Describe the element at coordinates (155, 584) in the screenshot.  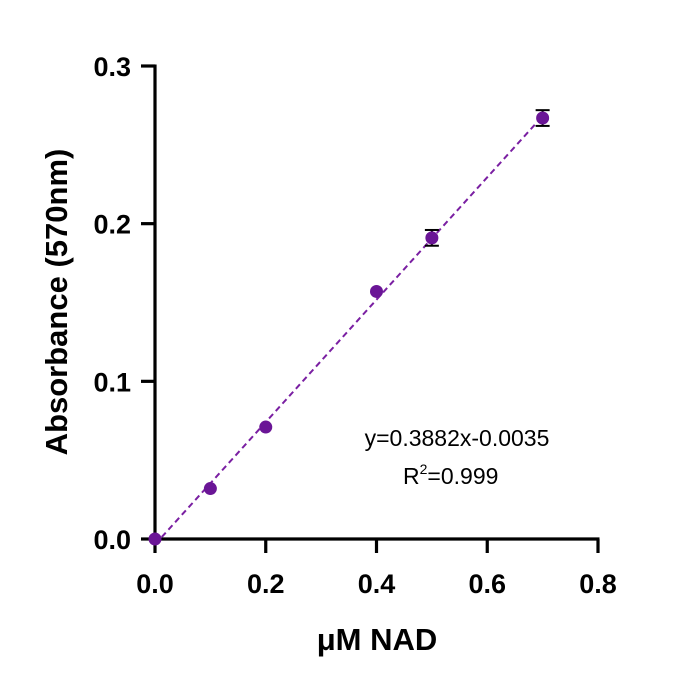
I see `x-tick-label: 0.0` at that location.